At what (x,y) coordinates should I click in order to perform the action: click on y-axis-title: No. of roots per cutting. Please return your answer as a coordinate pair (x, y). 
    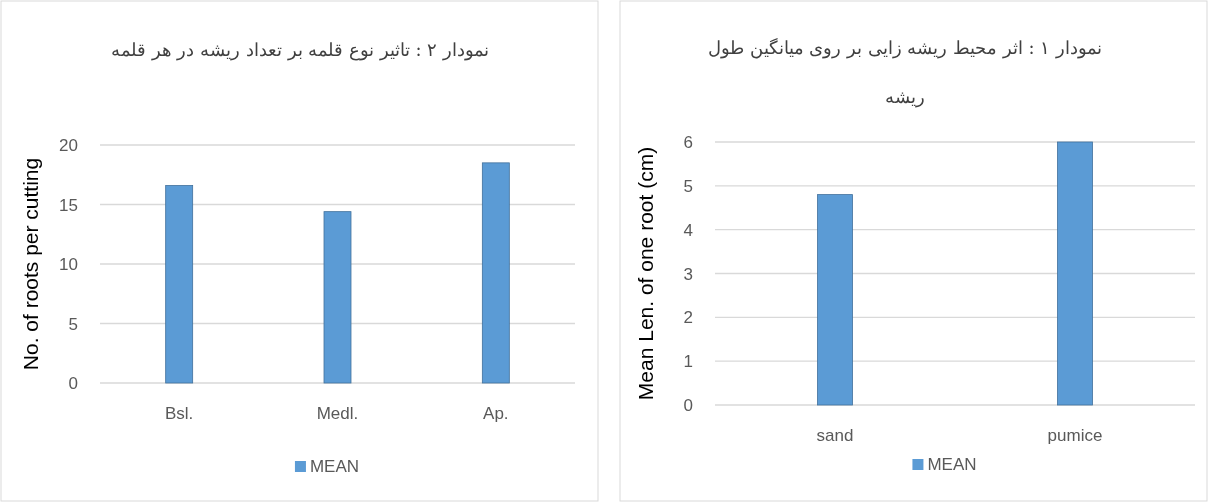
    Looking at the image, I should click on (30, 264).